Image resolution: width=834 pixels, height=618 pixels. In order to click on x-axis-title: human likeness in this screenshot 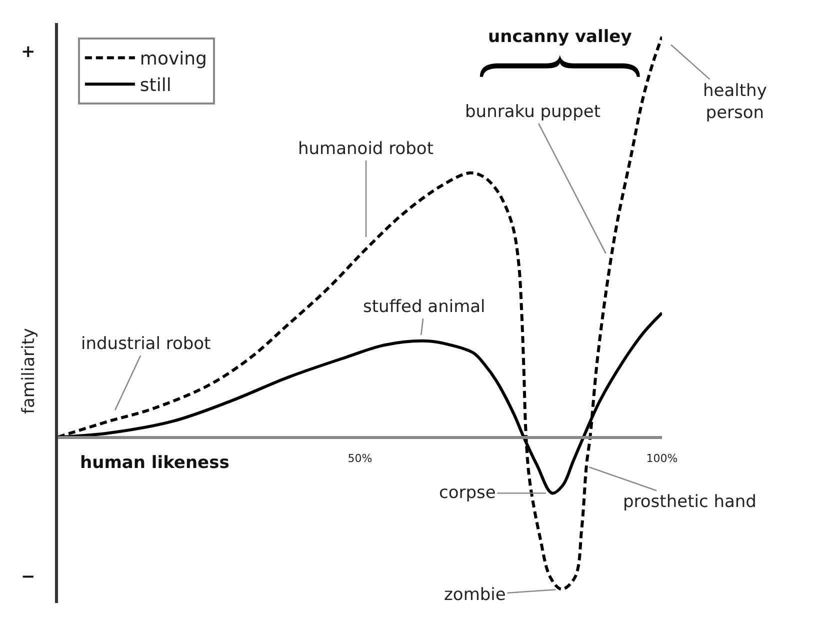, I will do `click(155, 463)`.